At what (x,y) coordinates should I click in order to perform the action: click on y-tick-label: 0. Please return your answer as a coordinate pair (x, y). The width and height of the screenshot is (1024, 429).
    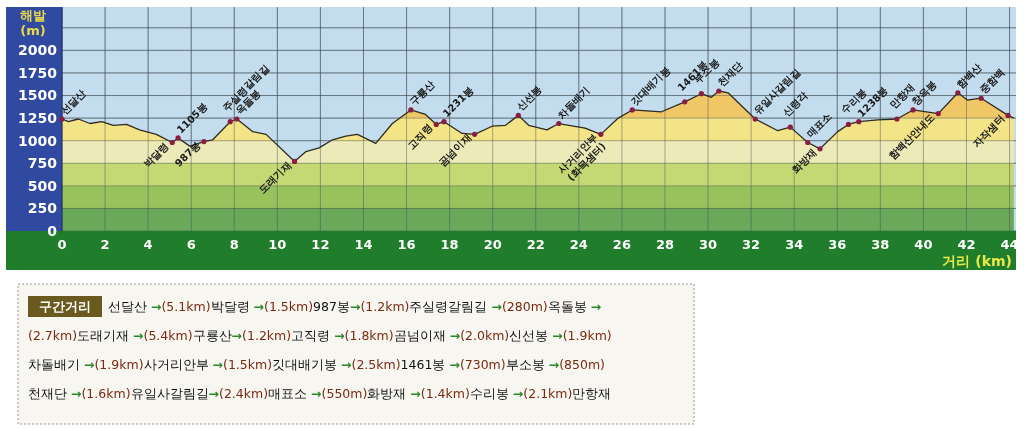
    Looking at the image, I should click on (52, 230).